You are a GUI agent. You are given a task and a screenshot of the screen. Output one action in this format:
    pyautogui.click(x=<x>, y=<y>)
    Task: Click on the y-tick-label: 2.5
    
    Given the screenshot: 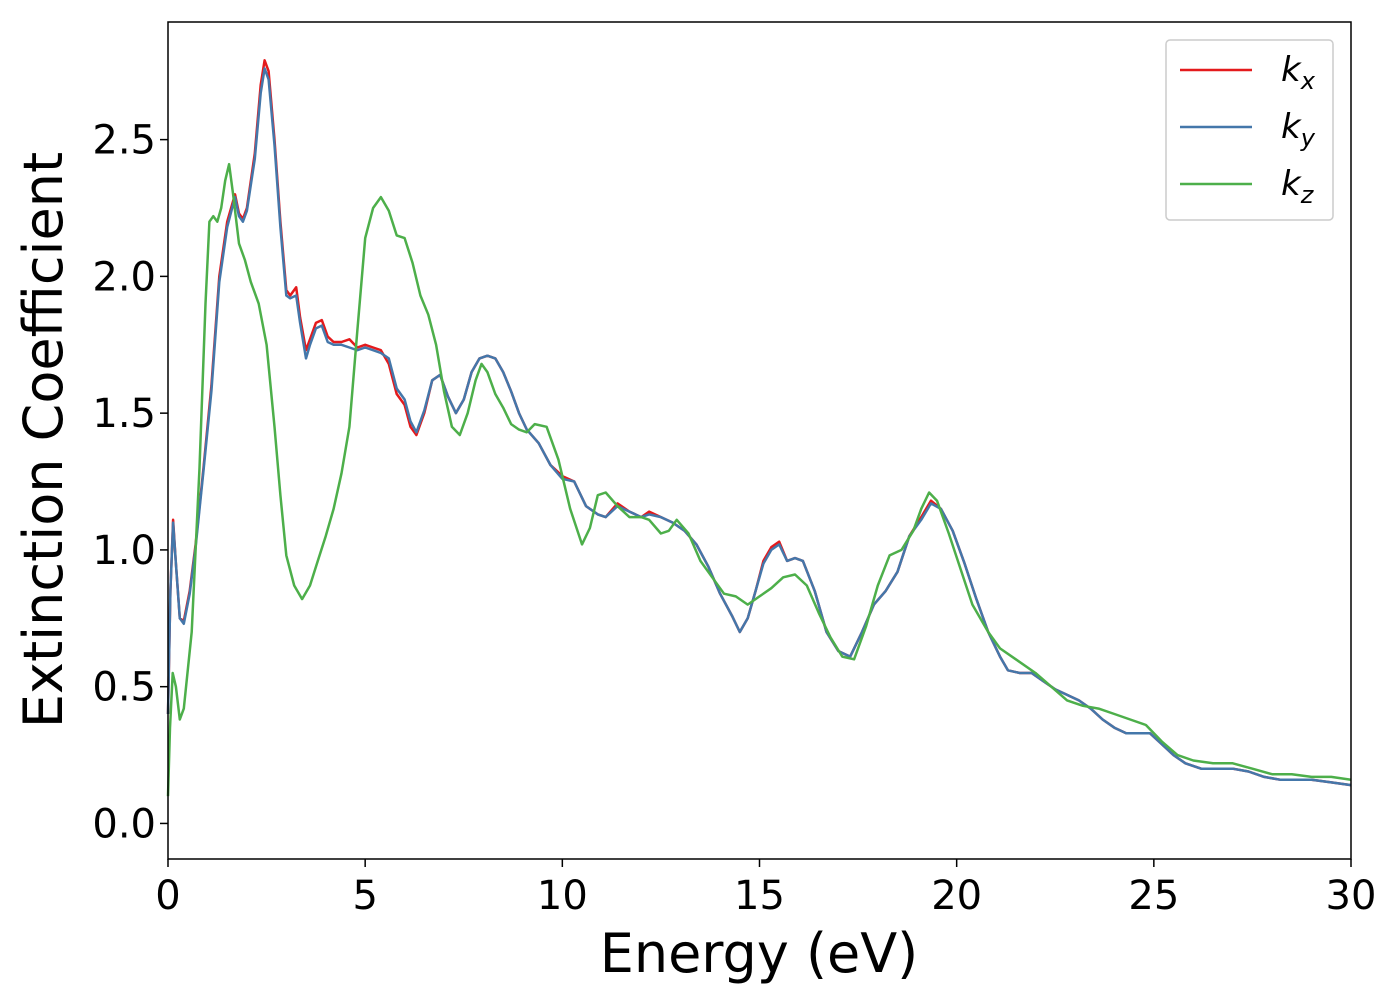 What is the action you would take?
    pyautogui.click(x=124, y=141)
    